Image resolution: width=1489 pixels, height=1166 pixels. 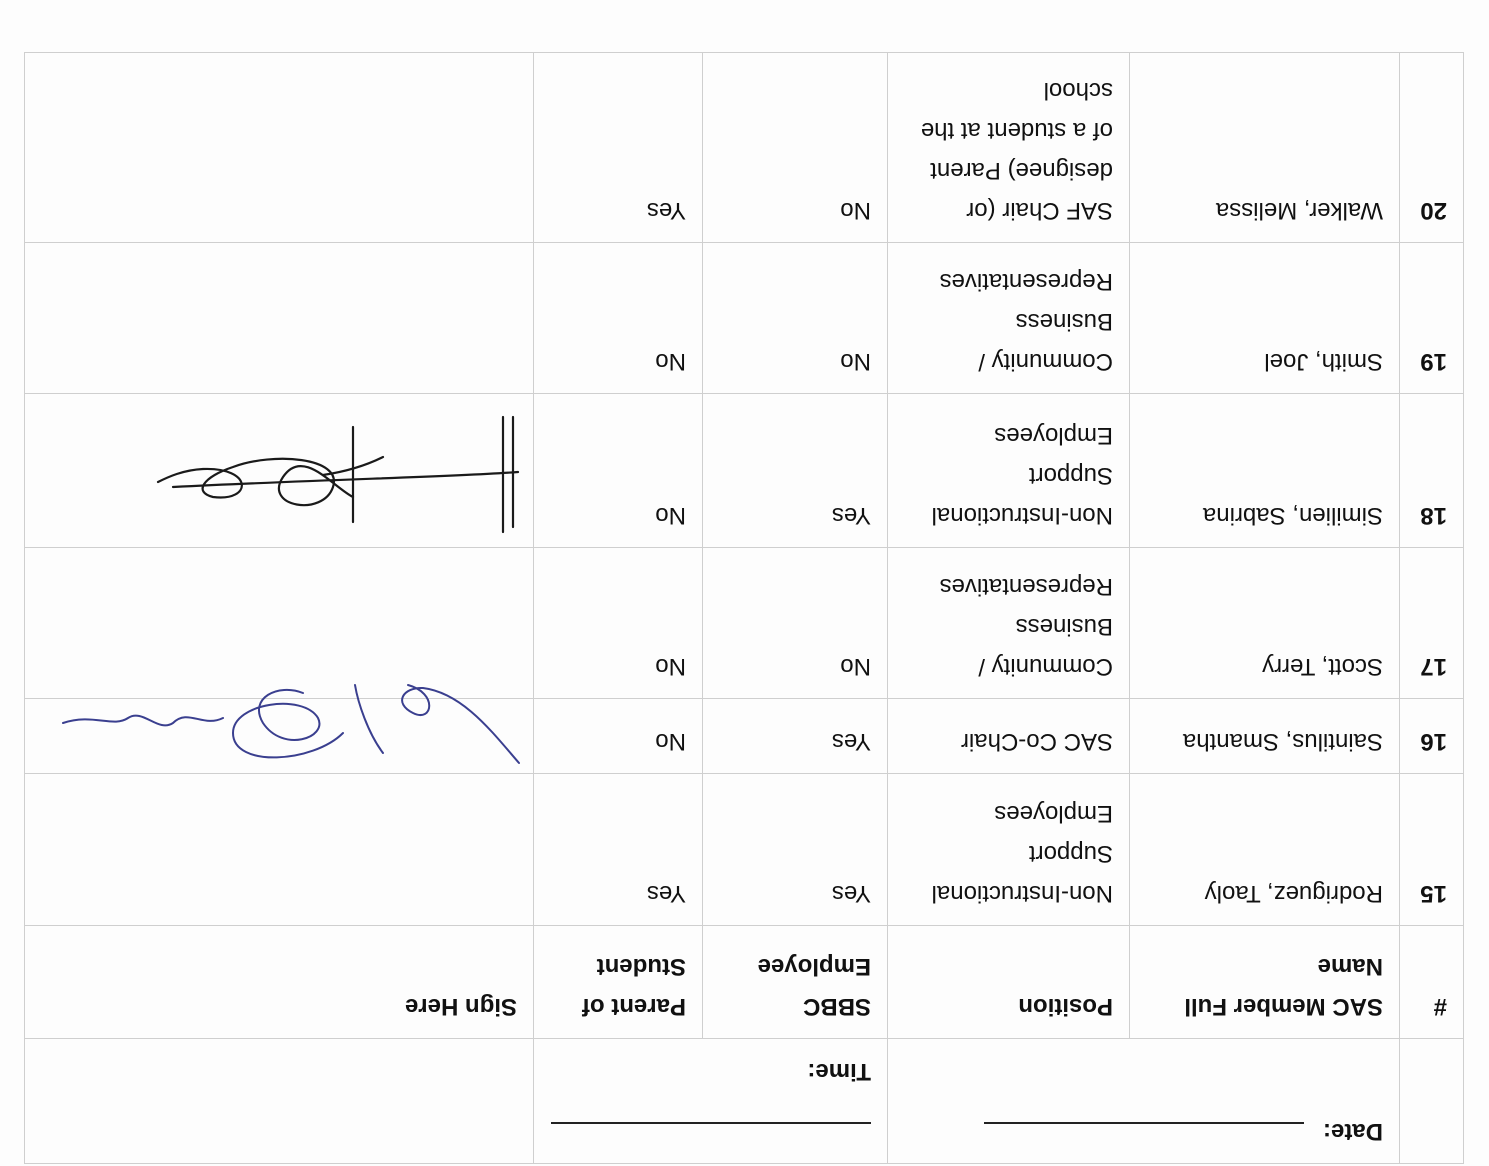 What do you see at coordinates (1144, 1123) in the screenshot?
I see `date-line` at bounding box center [1144, 1123].